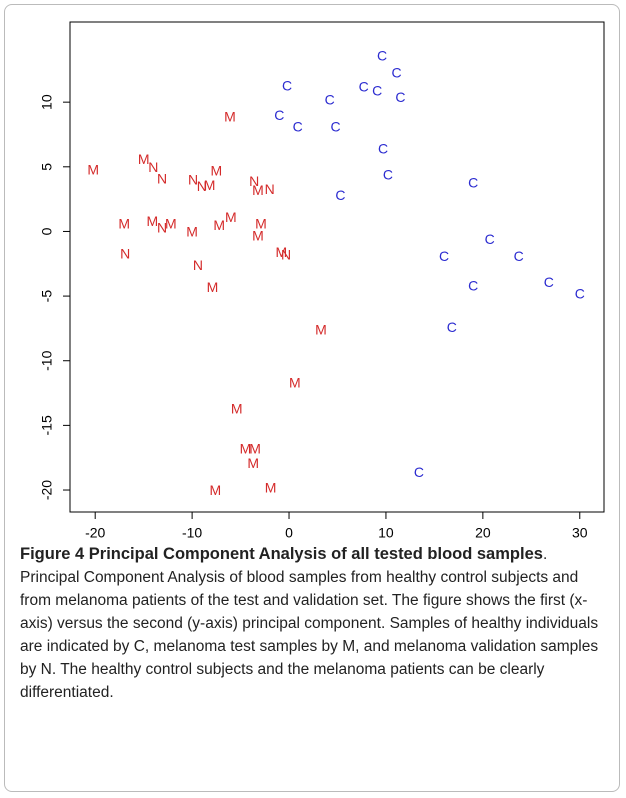 Image resolution: width=626 pixels, height=798 pixels. Describe the element at coordinates (289, 532) in the screenshot. I see `x-tick-label: 0` at that location.